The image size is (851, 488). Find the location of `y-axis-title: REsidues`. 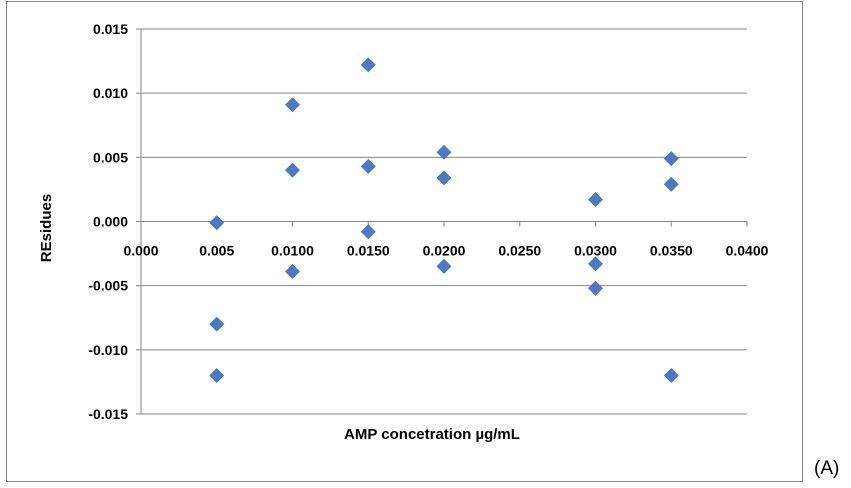

y-axis-title: REsidues is located at coordinates (46, 228).